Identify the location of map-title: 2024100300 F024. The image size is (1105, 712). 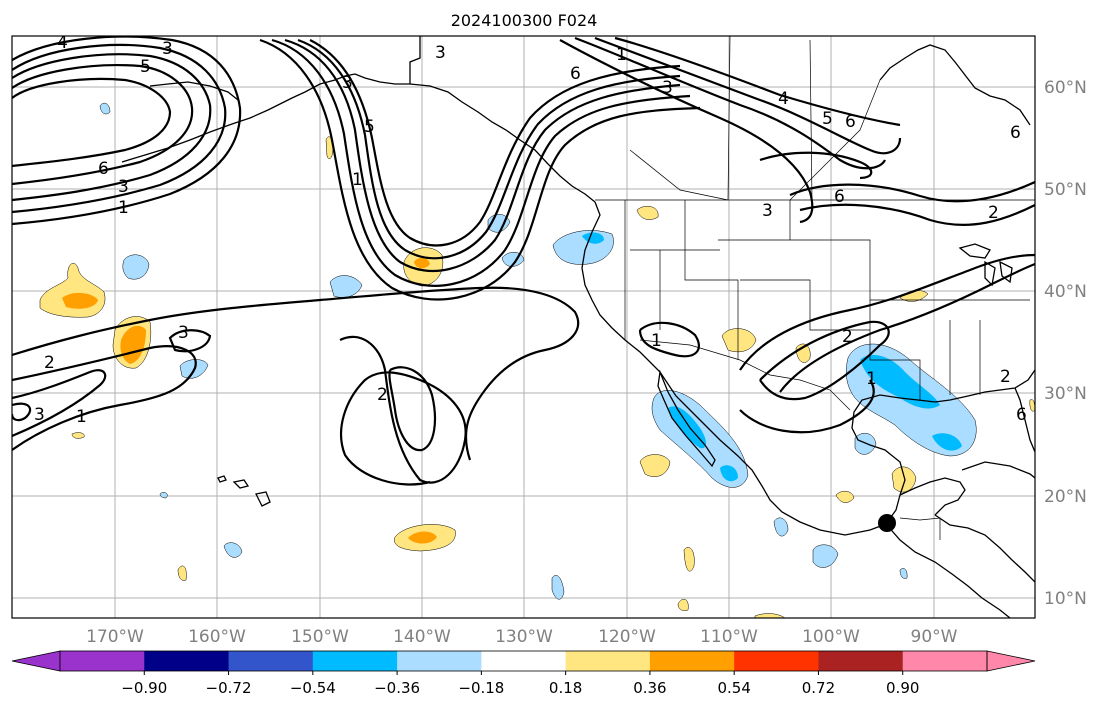
(524, 20).